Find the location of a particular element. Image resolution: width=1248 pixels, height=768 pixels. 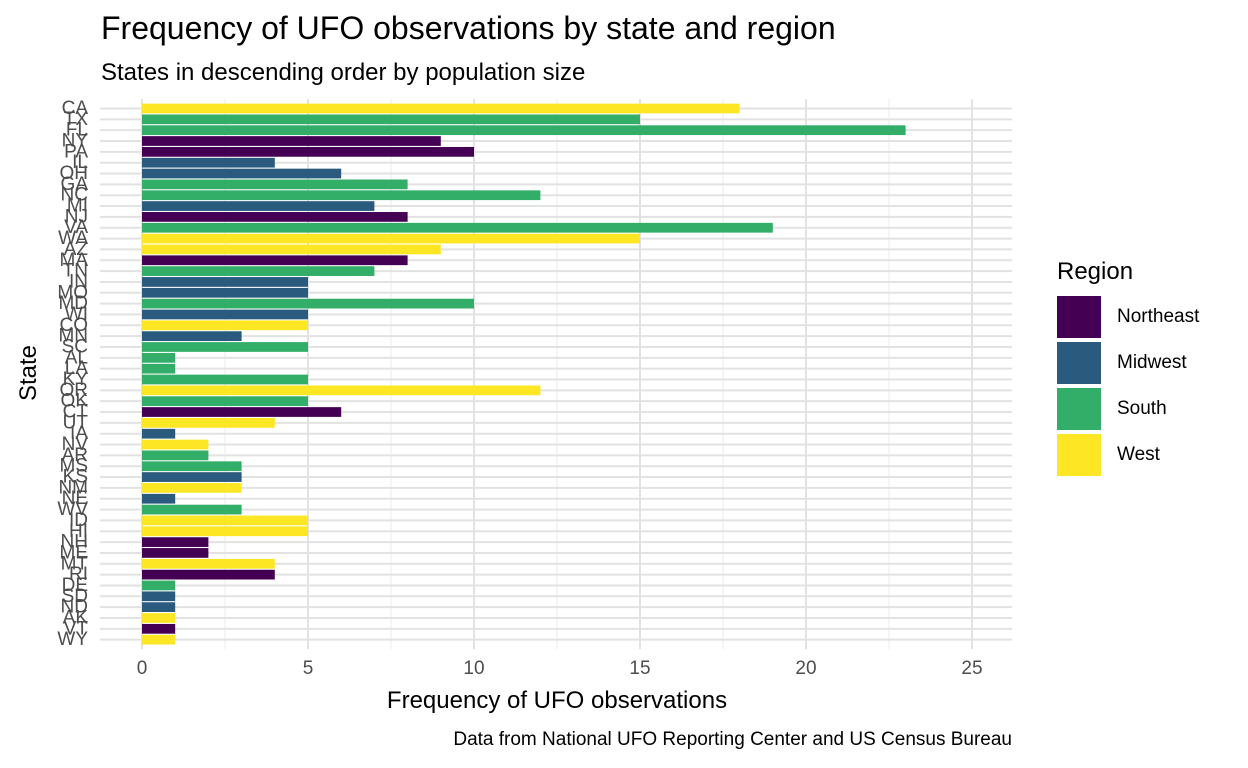

bar-md is located at coordinates (308, 303).